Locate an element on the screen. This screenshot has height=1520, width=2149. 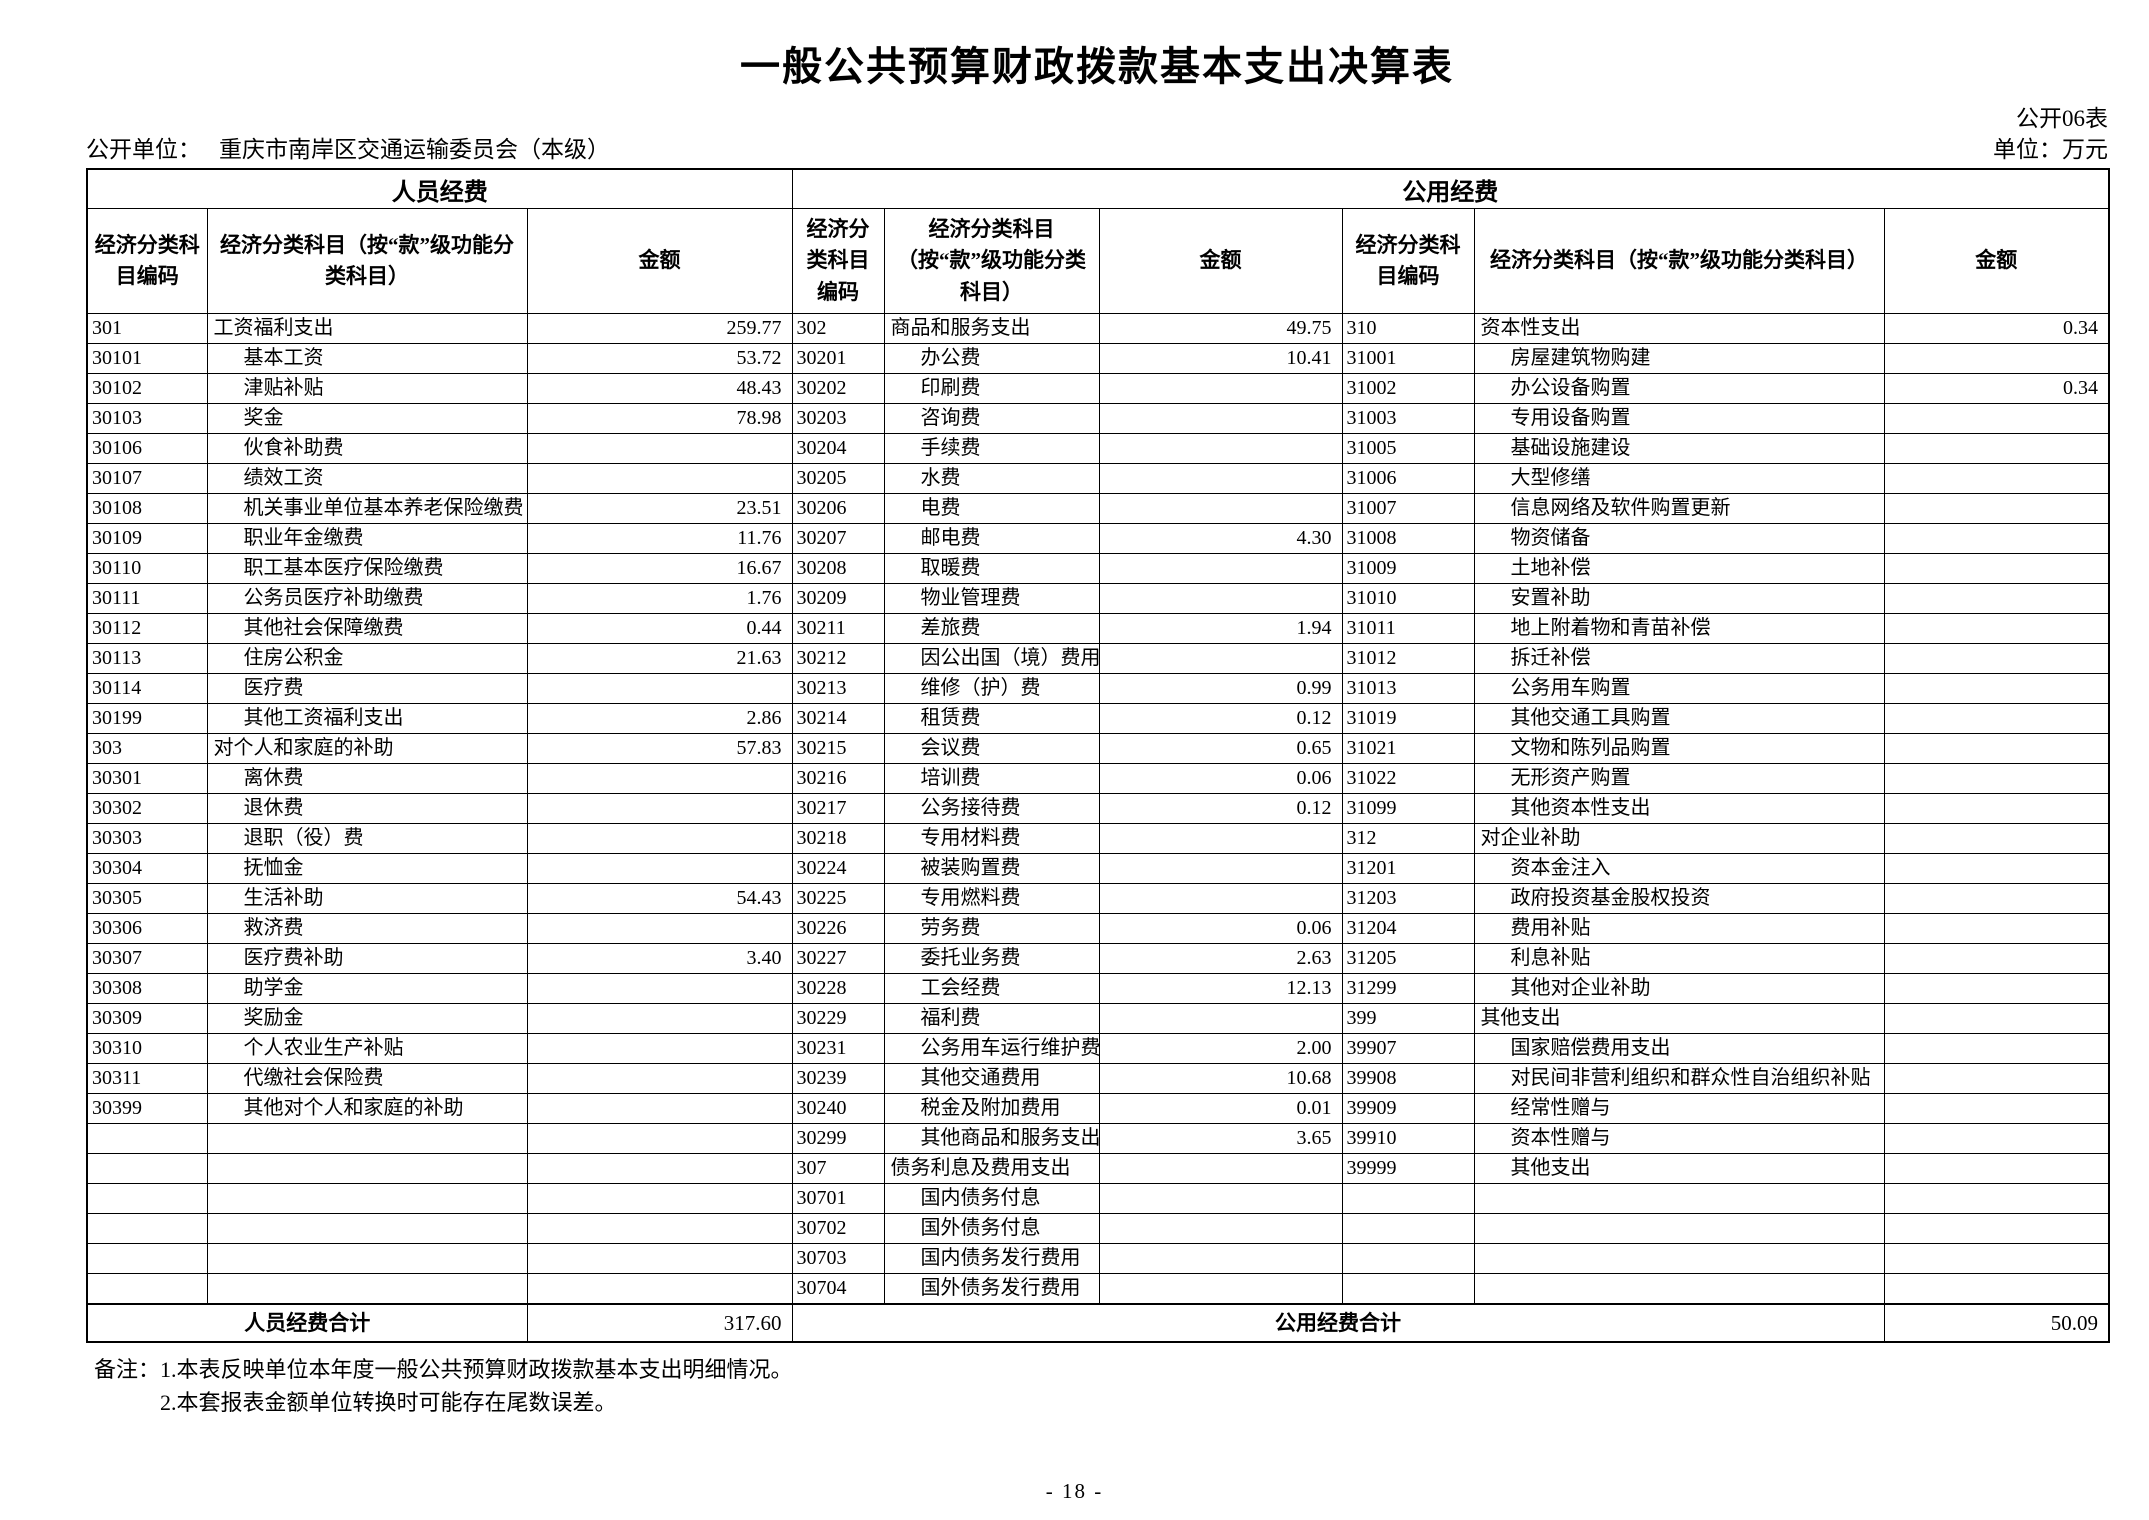
subject-cell: 因公出国（境）费用 is located at coordinates (991, 658).